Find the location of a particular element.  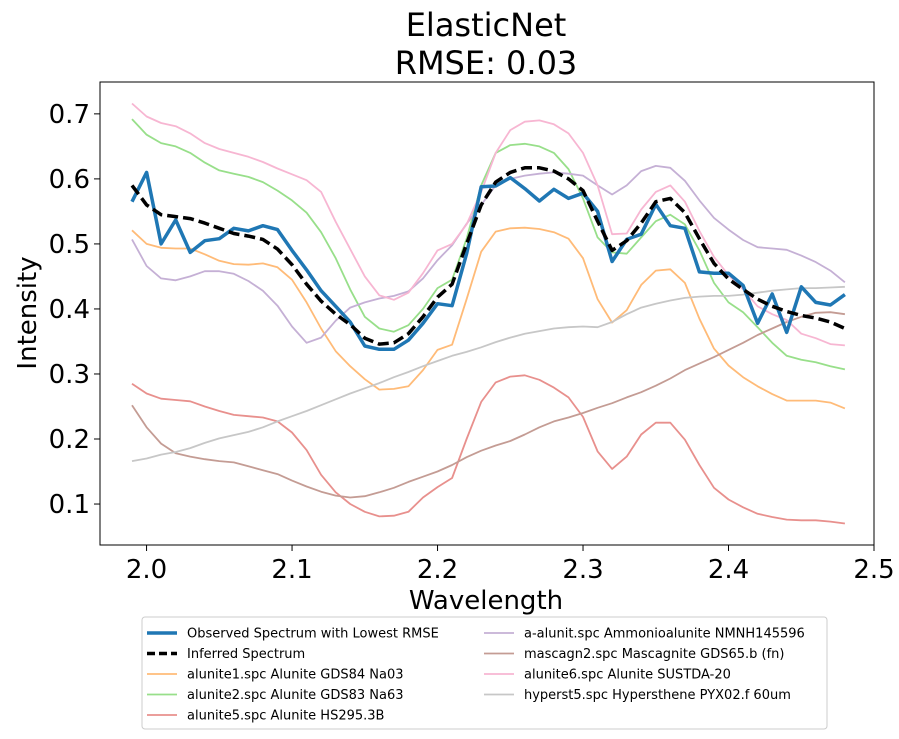

legend-label-2: alunite1.spc Alunite GDS84 Na03 is located at coordinates (295, 675).